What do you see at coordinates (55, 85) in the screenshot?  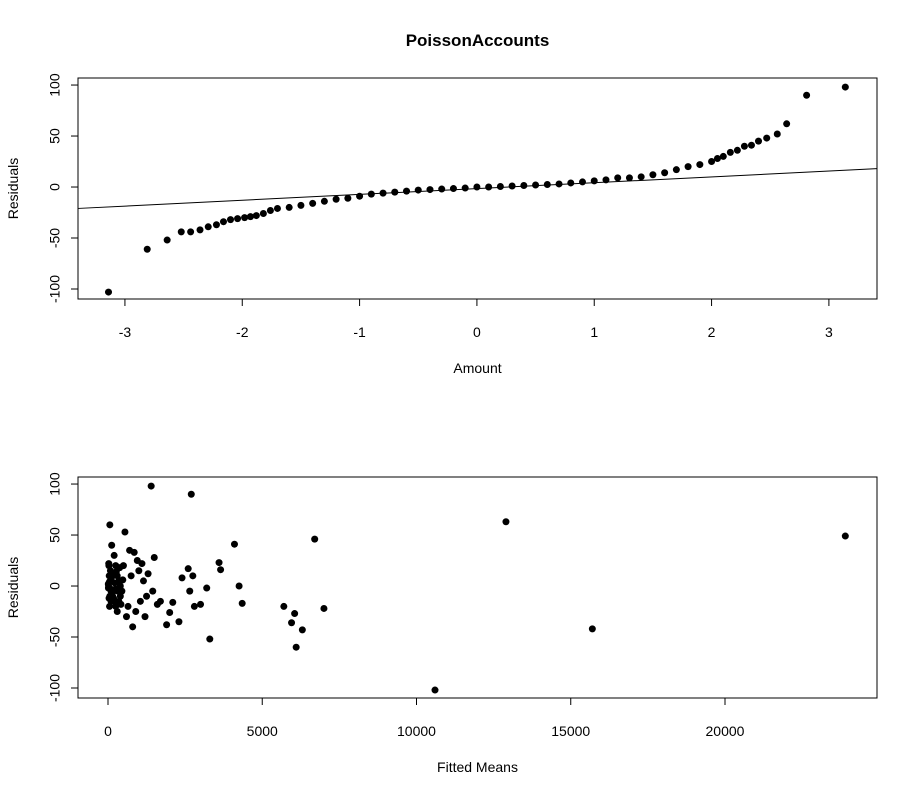 I see `y-tick-label: 100` at bounding box center [55, 85].